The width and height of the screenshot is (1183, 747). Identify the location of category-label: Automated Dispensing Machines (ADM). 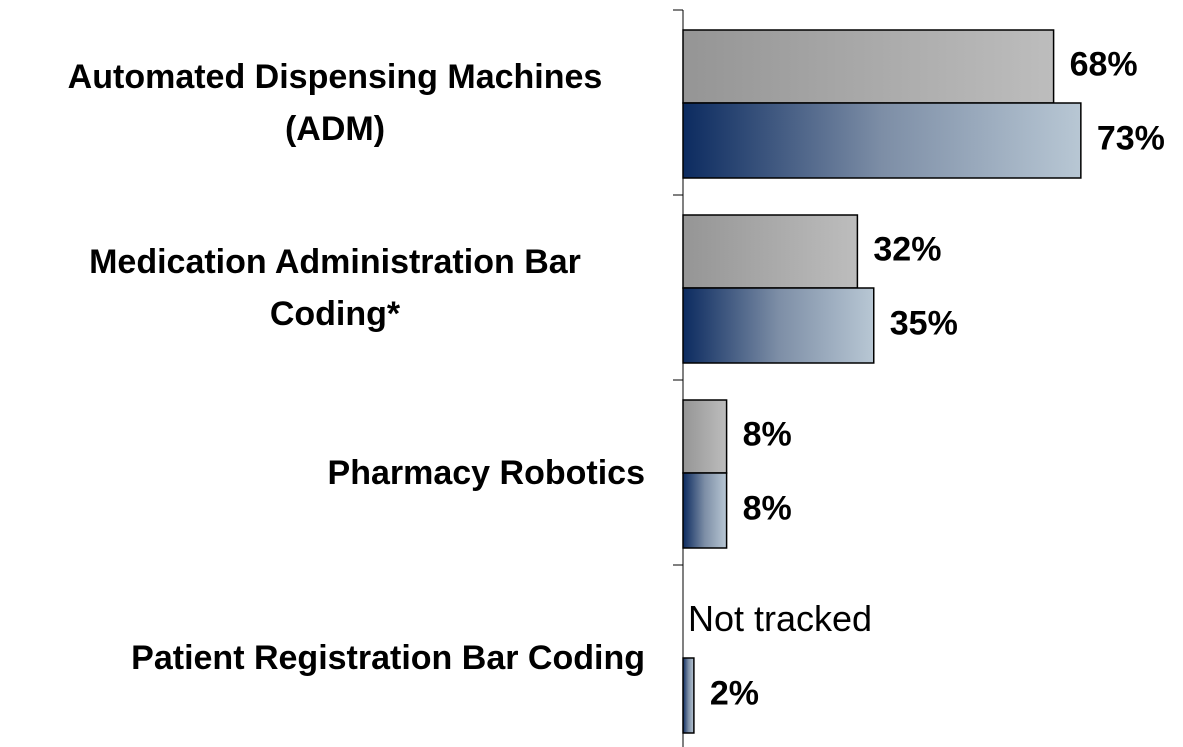
(335, 102).